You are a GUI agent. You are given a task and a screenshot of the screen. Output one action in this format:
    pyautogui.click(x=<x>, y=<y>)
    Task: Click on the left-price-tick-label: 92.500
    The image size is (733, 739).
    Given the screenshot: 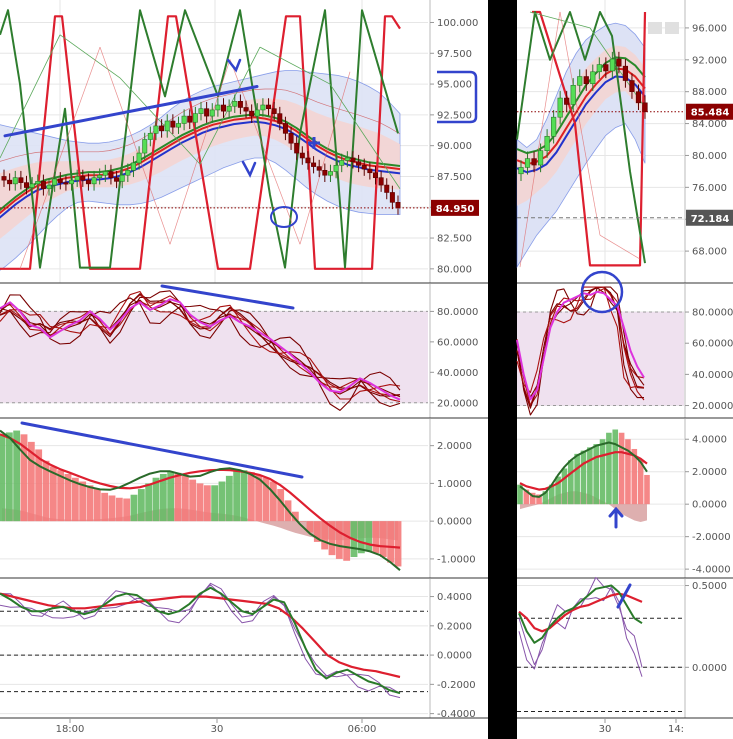 What is the action you would take?
    pyautogui.click(x=454, y=115)
    